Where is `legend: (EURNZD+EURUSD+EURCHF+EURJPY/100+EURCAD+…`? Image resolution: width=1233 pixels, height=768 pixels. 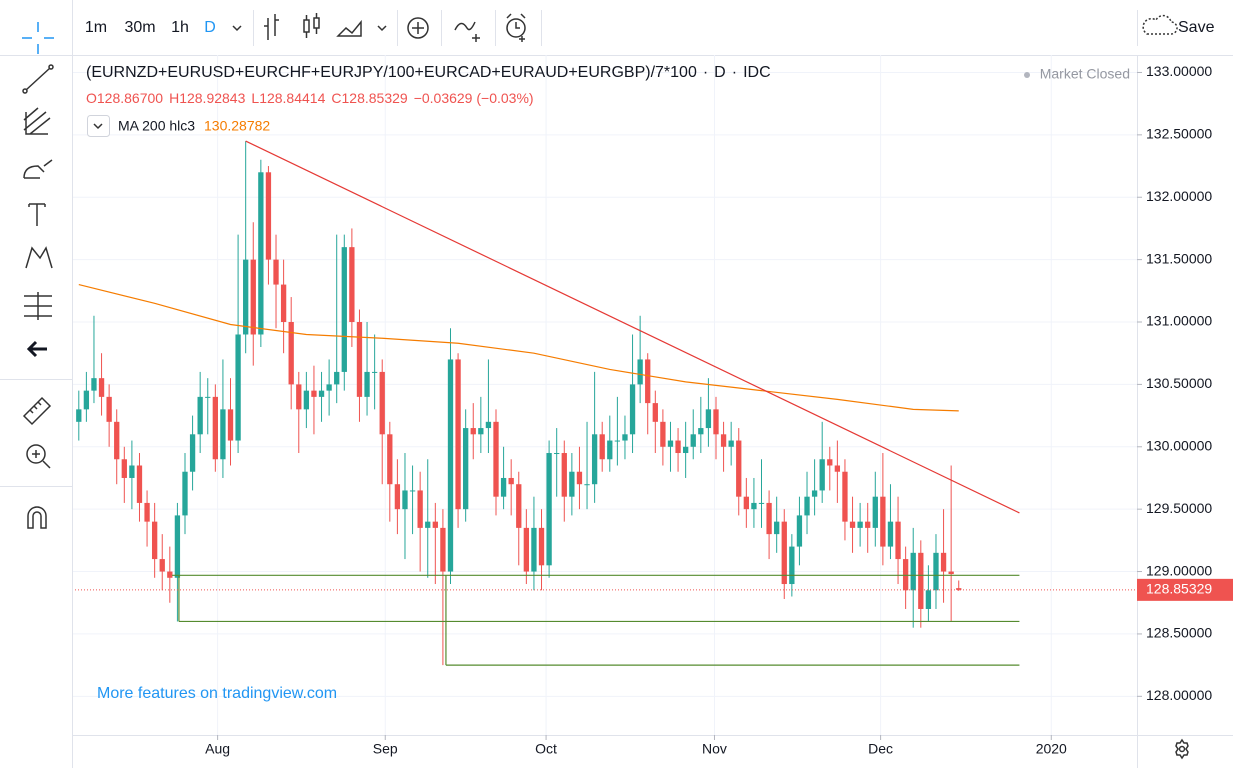
legend: (EURNZD+EURUSD+EURCHF+EURJPY/100+EURCAD+… is located at coordinates (608, 100).